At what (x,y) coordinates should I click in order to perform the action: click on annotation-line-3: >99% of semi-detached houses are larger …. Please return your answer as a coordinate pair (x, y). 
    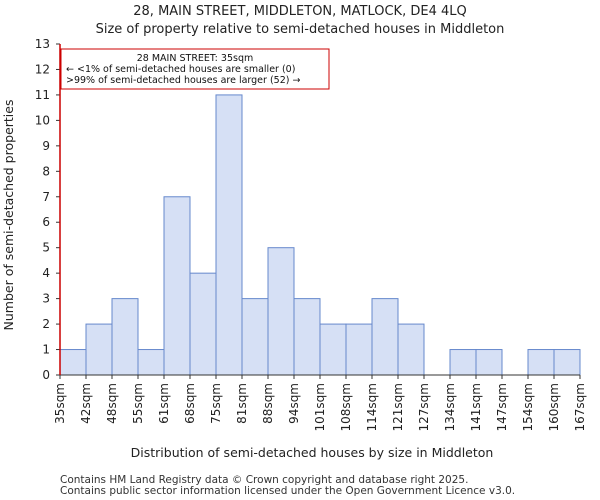
    Looking at the image, I should click on (183, 80).